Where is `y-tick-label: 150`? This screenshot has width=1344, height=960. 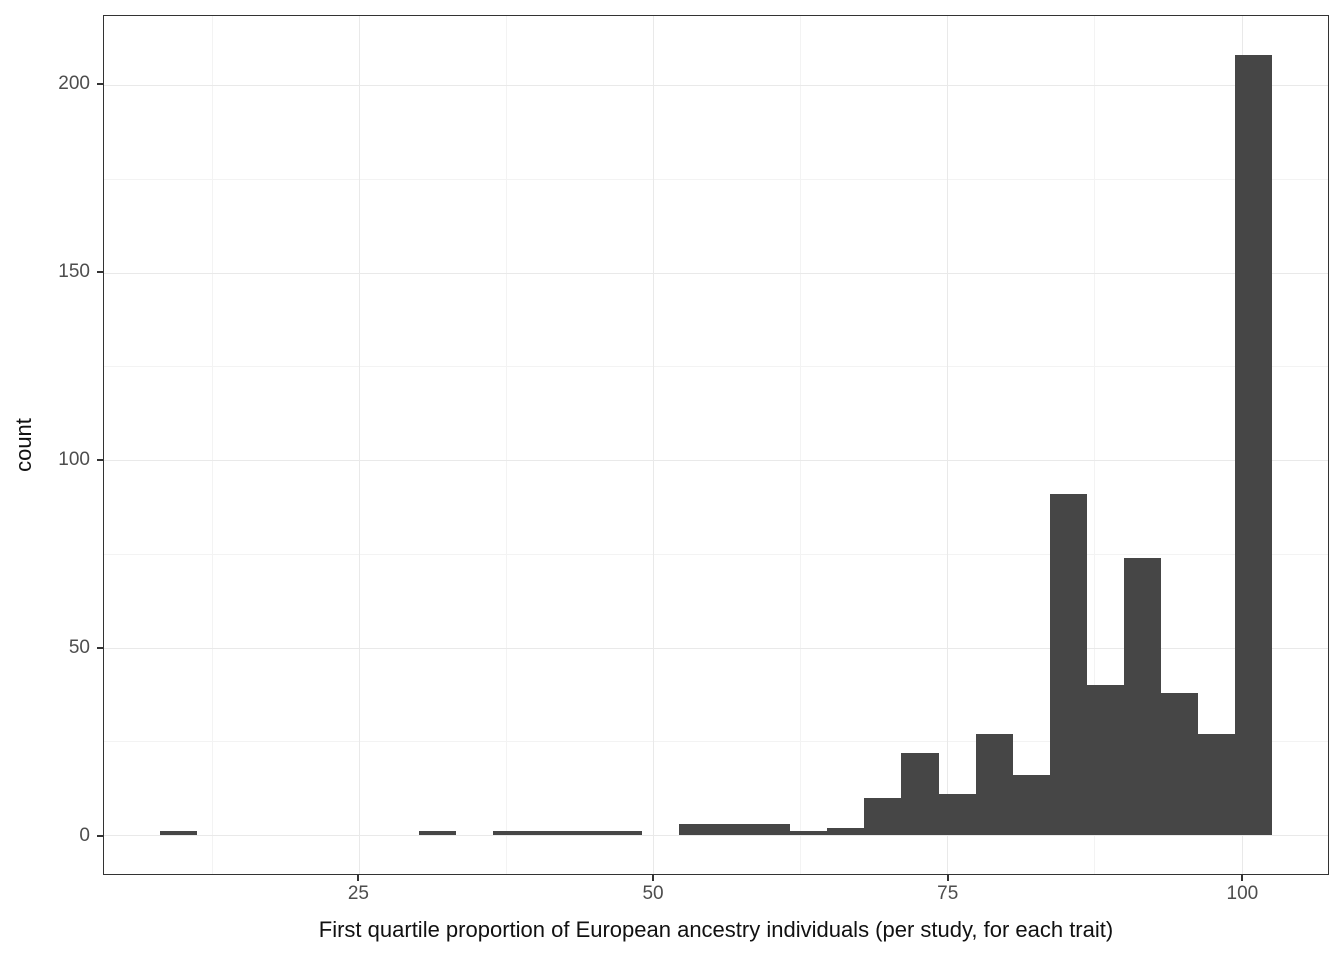 y-tick-label: 150 is located at coordinates (74, 272).